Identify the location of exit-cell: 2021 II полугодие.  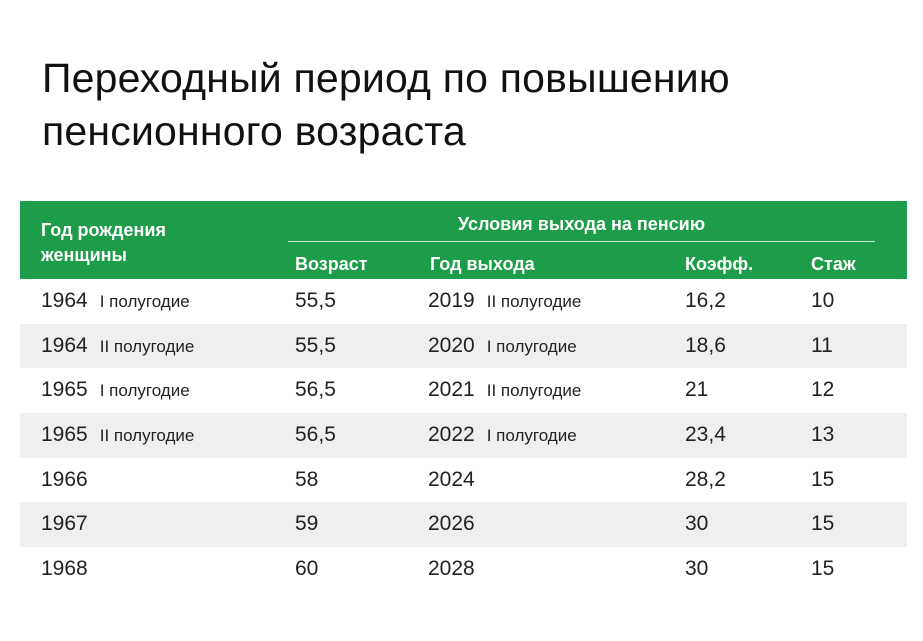
(504, 390).